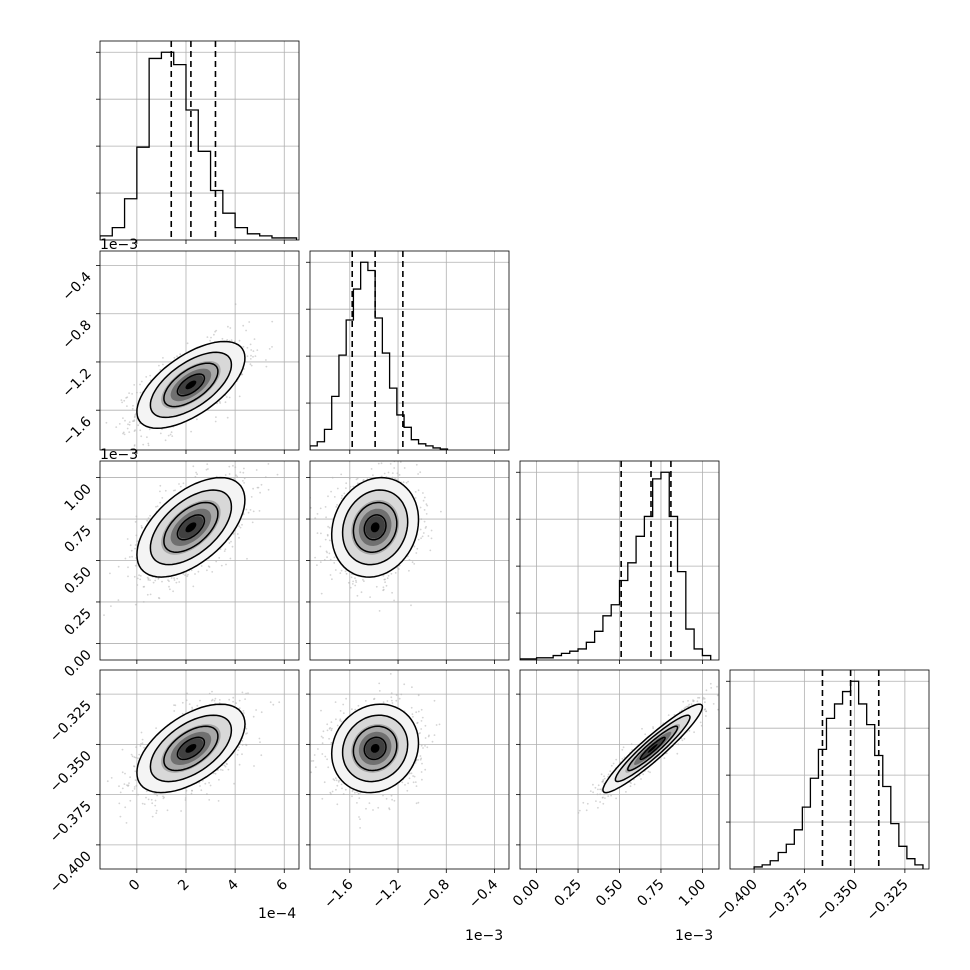 This screenshot has width=970, height=970. What do you see at coordinates (888, 901) in the screenshot?
I see `x-tick-label-p3: −0.325` at bounding box center [888, 901].